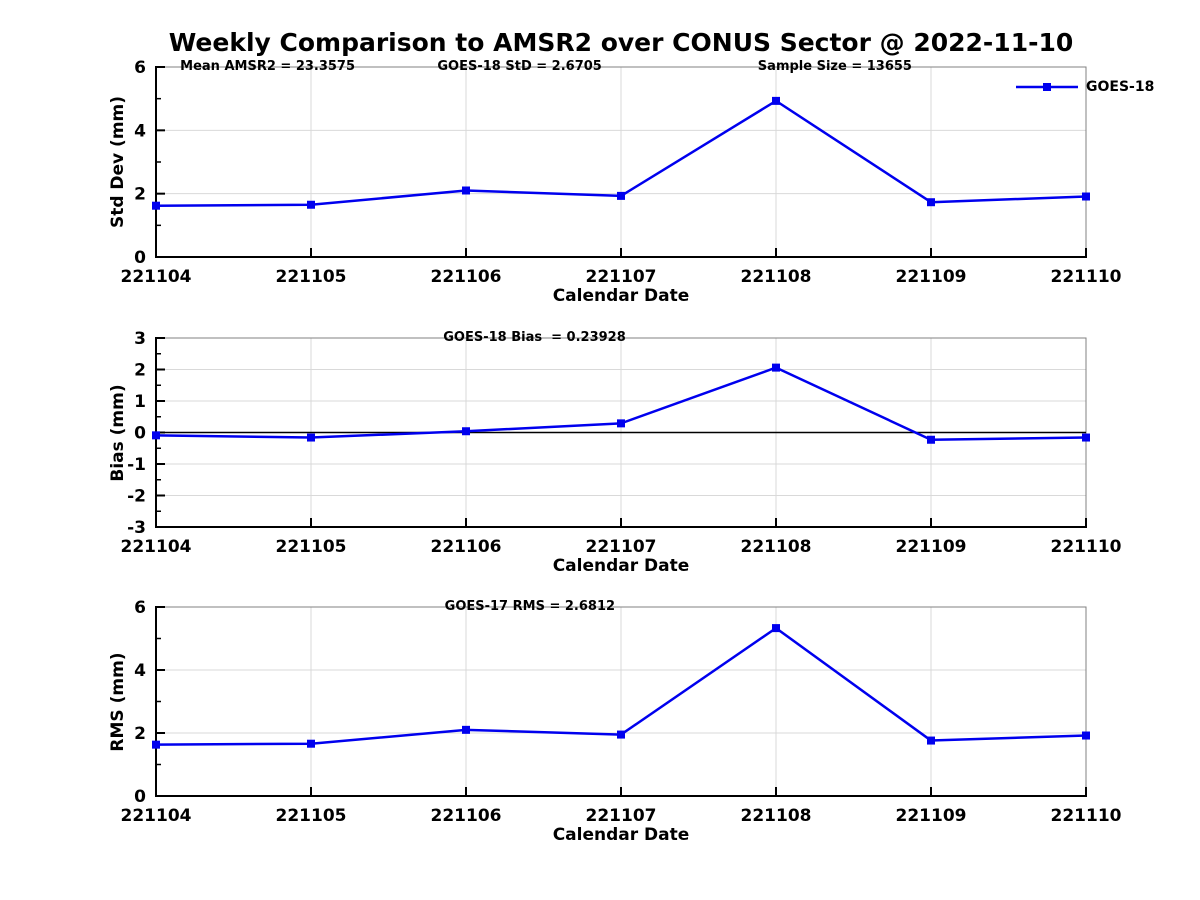  What do you see at coordinates (140, 402) in the screenshot?
I see `svg-text: 1` at bounding box center [140, 402].